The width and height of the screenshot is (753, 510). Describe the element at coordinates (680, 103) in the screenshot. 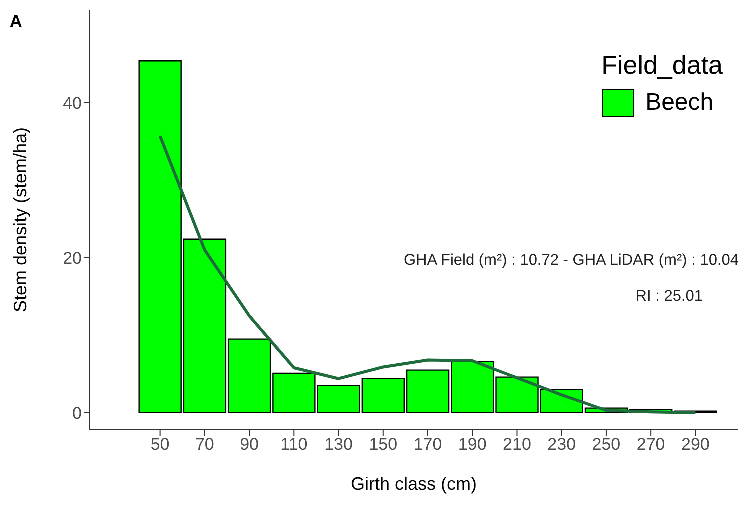

I see `legend-label: Beech` at that location.